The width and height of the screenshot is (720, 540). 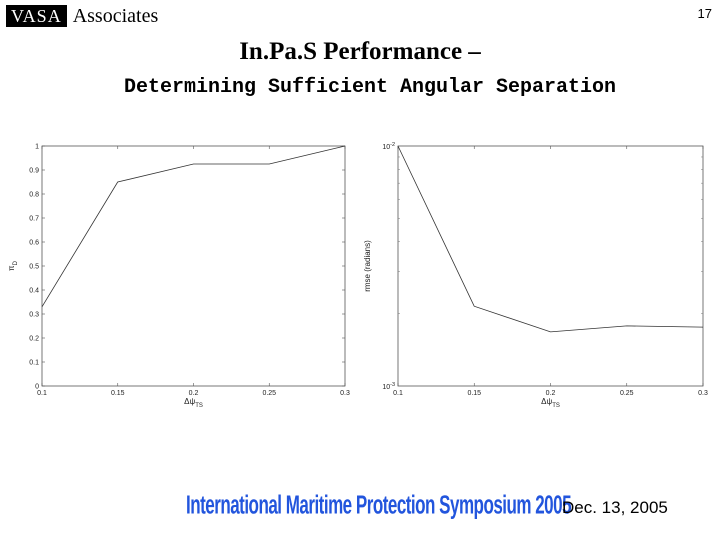 What do you see at coordinates (34, 363) in the screenshot?
I see `y-tick-label: 0.1` at bounding box center [34, 363].